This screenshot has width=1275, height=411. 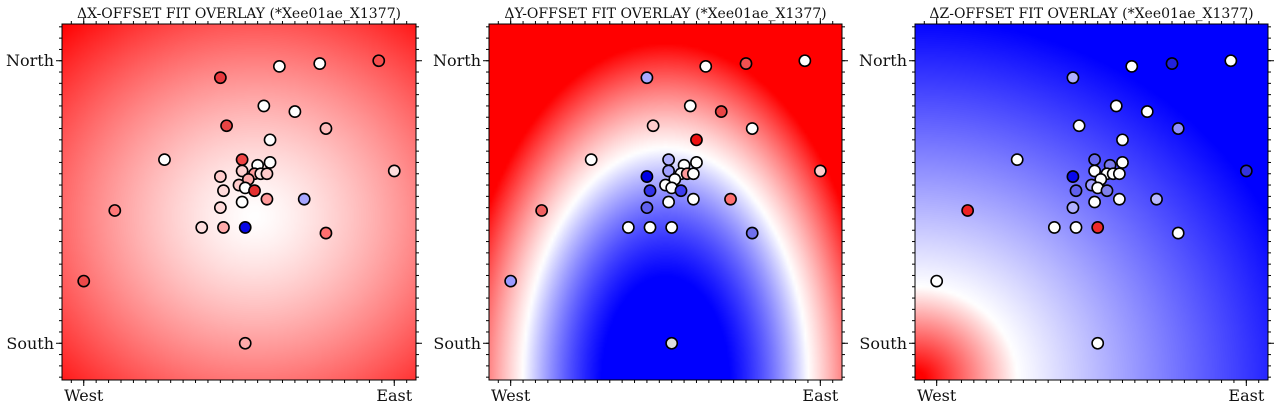 I want to click on panel-title: ΔY-OFFSET FIT OVERLAY (*Xee01ae_X1377), so click(x=665, y=14).